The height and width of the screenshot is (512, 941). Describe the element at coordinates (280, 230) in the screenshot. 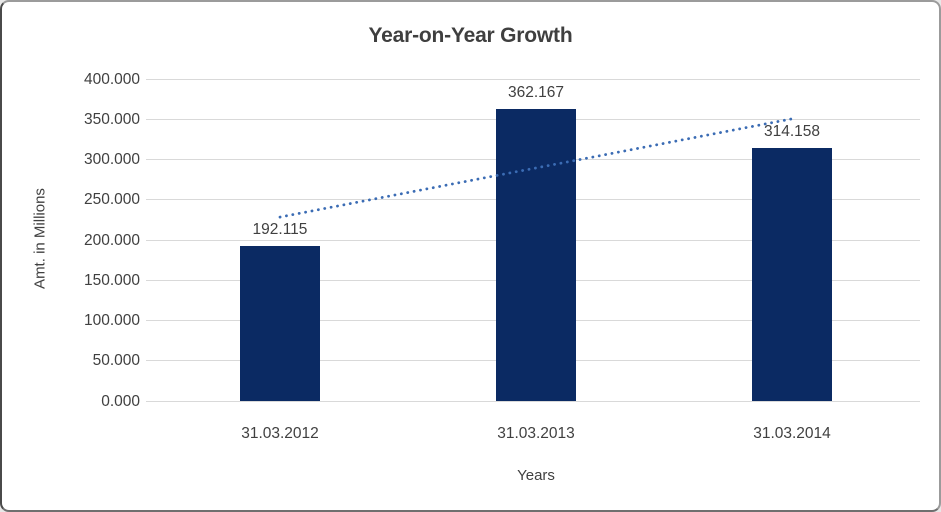

I see `bar-value-label: 192.115` at that location.